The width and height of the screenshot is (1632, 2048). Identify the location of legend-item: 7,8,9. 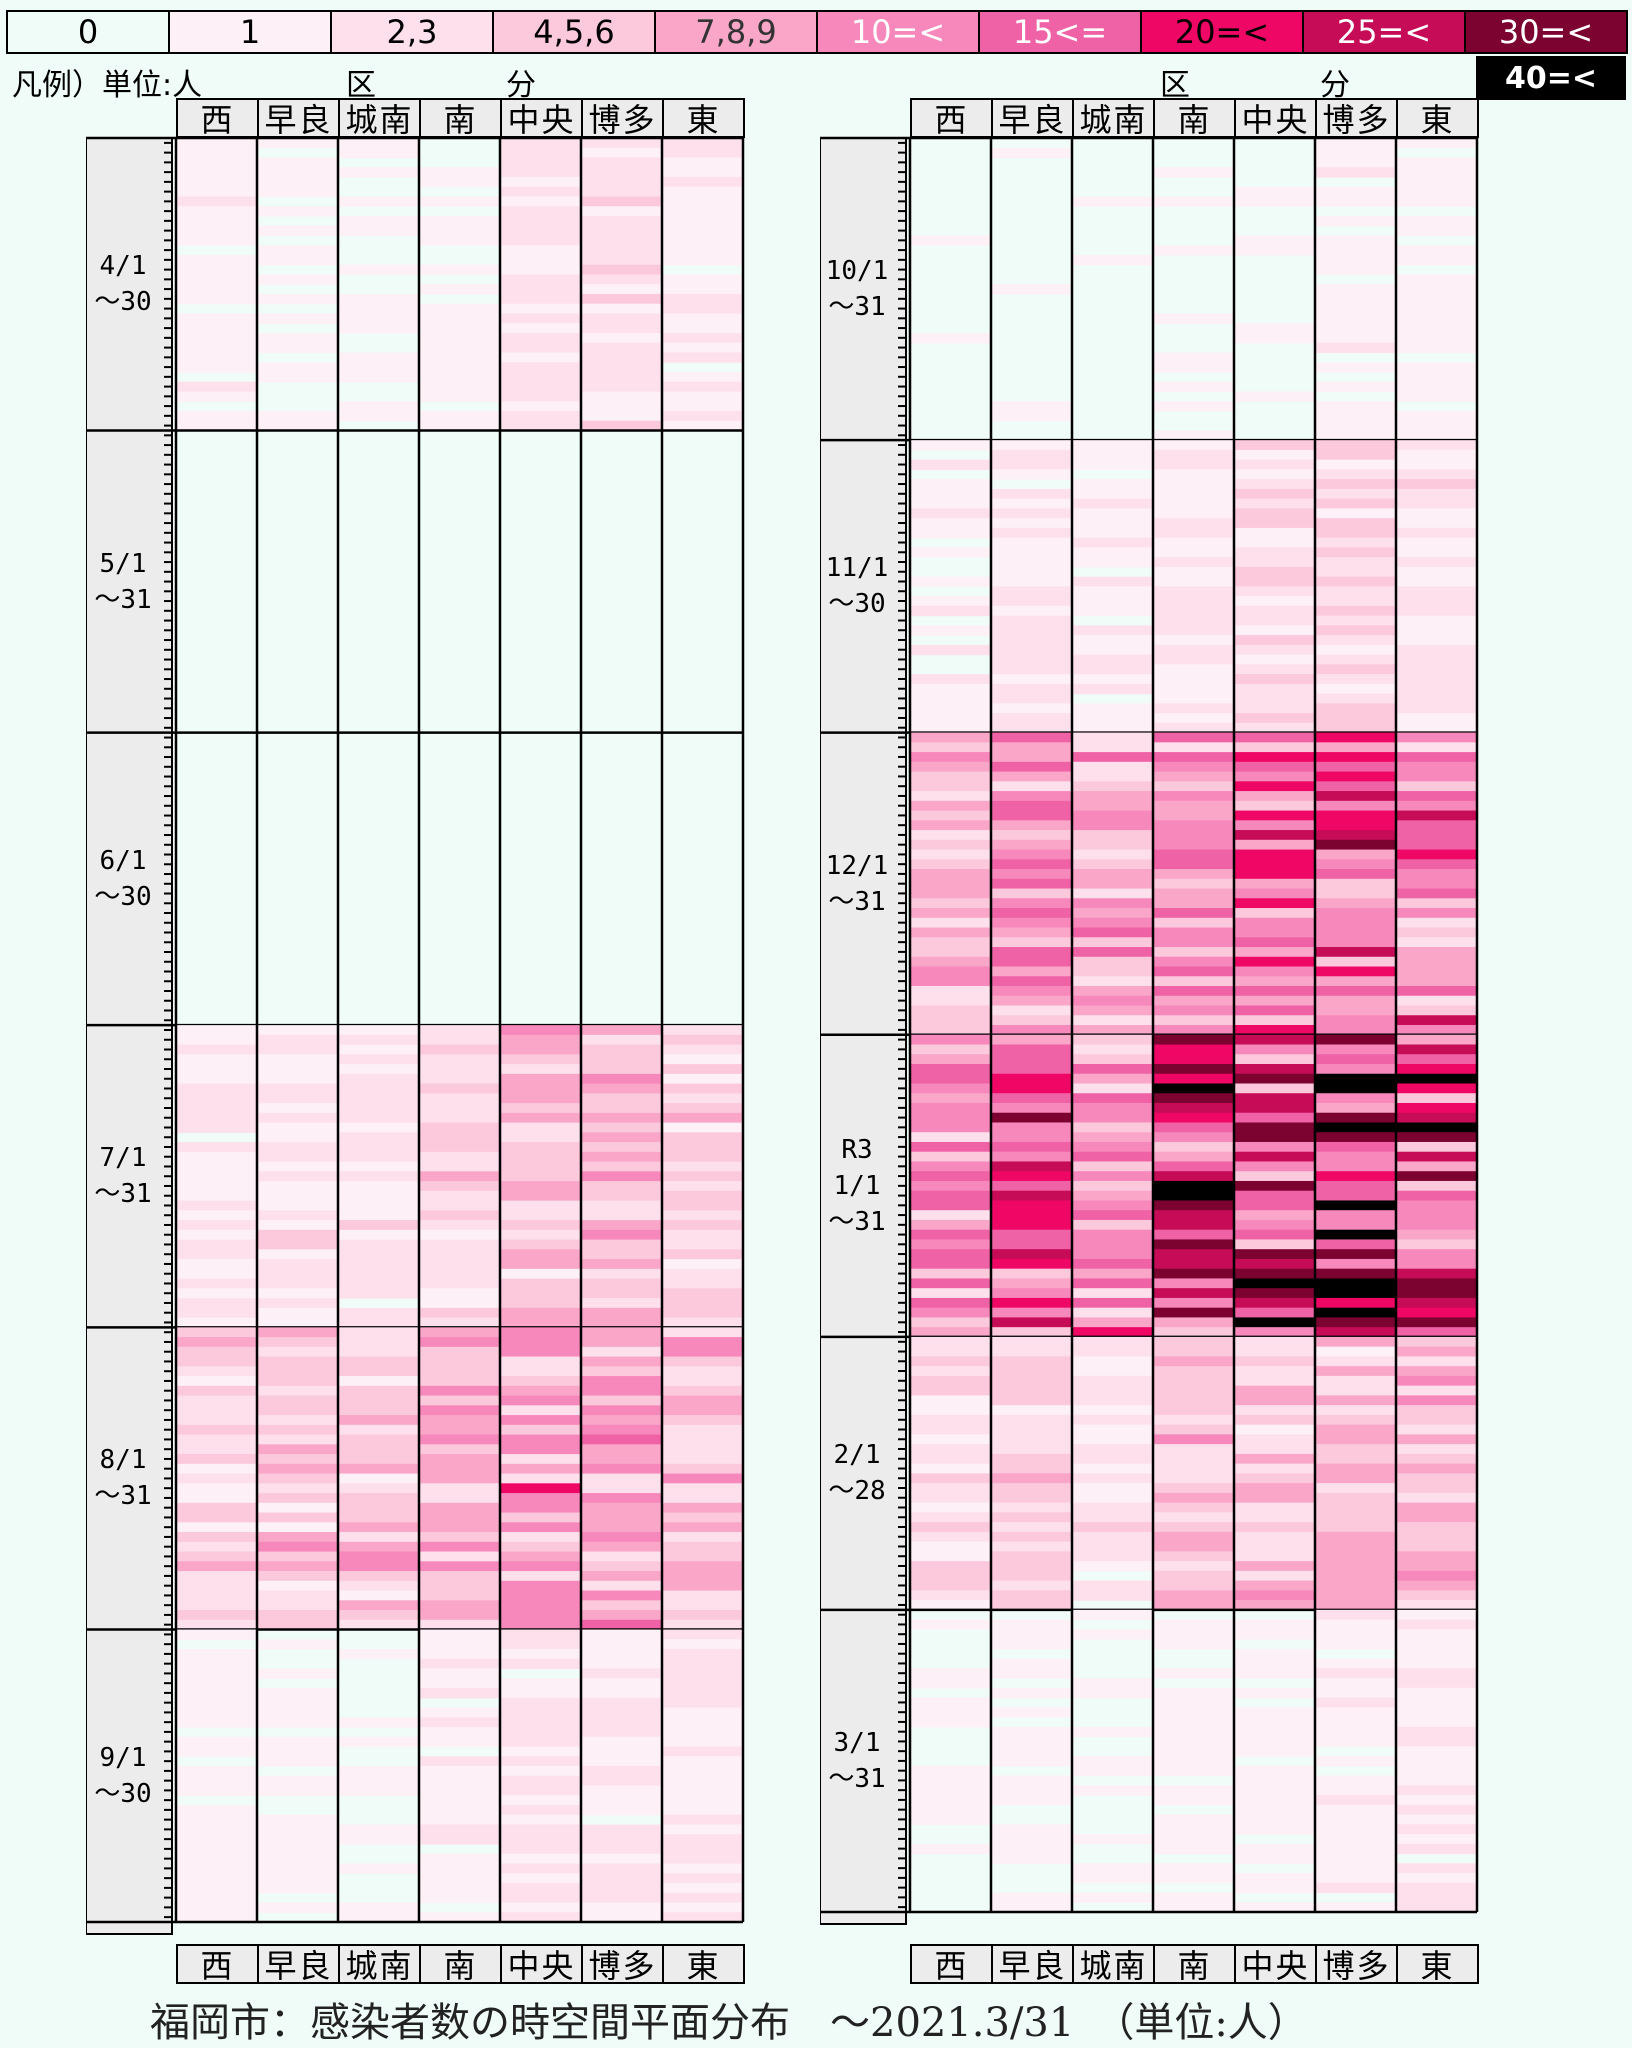
(736, 32).